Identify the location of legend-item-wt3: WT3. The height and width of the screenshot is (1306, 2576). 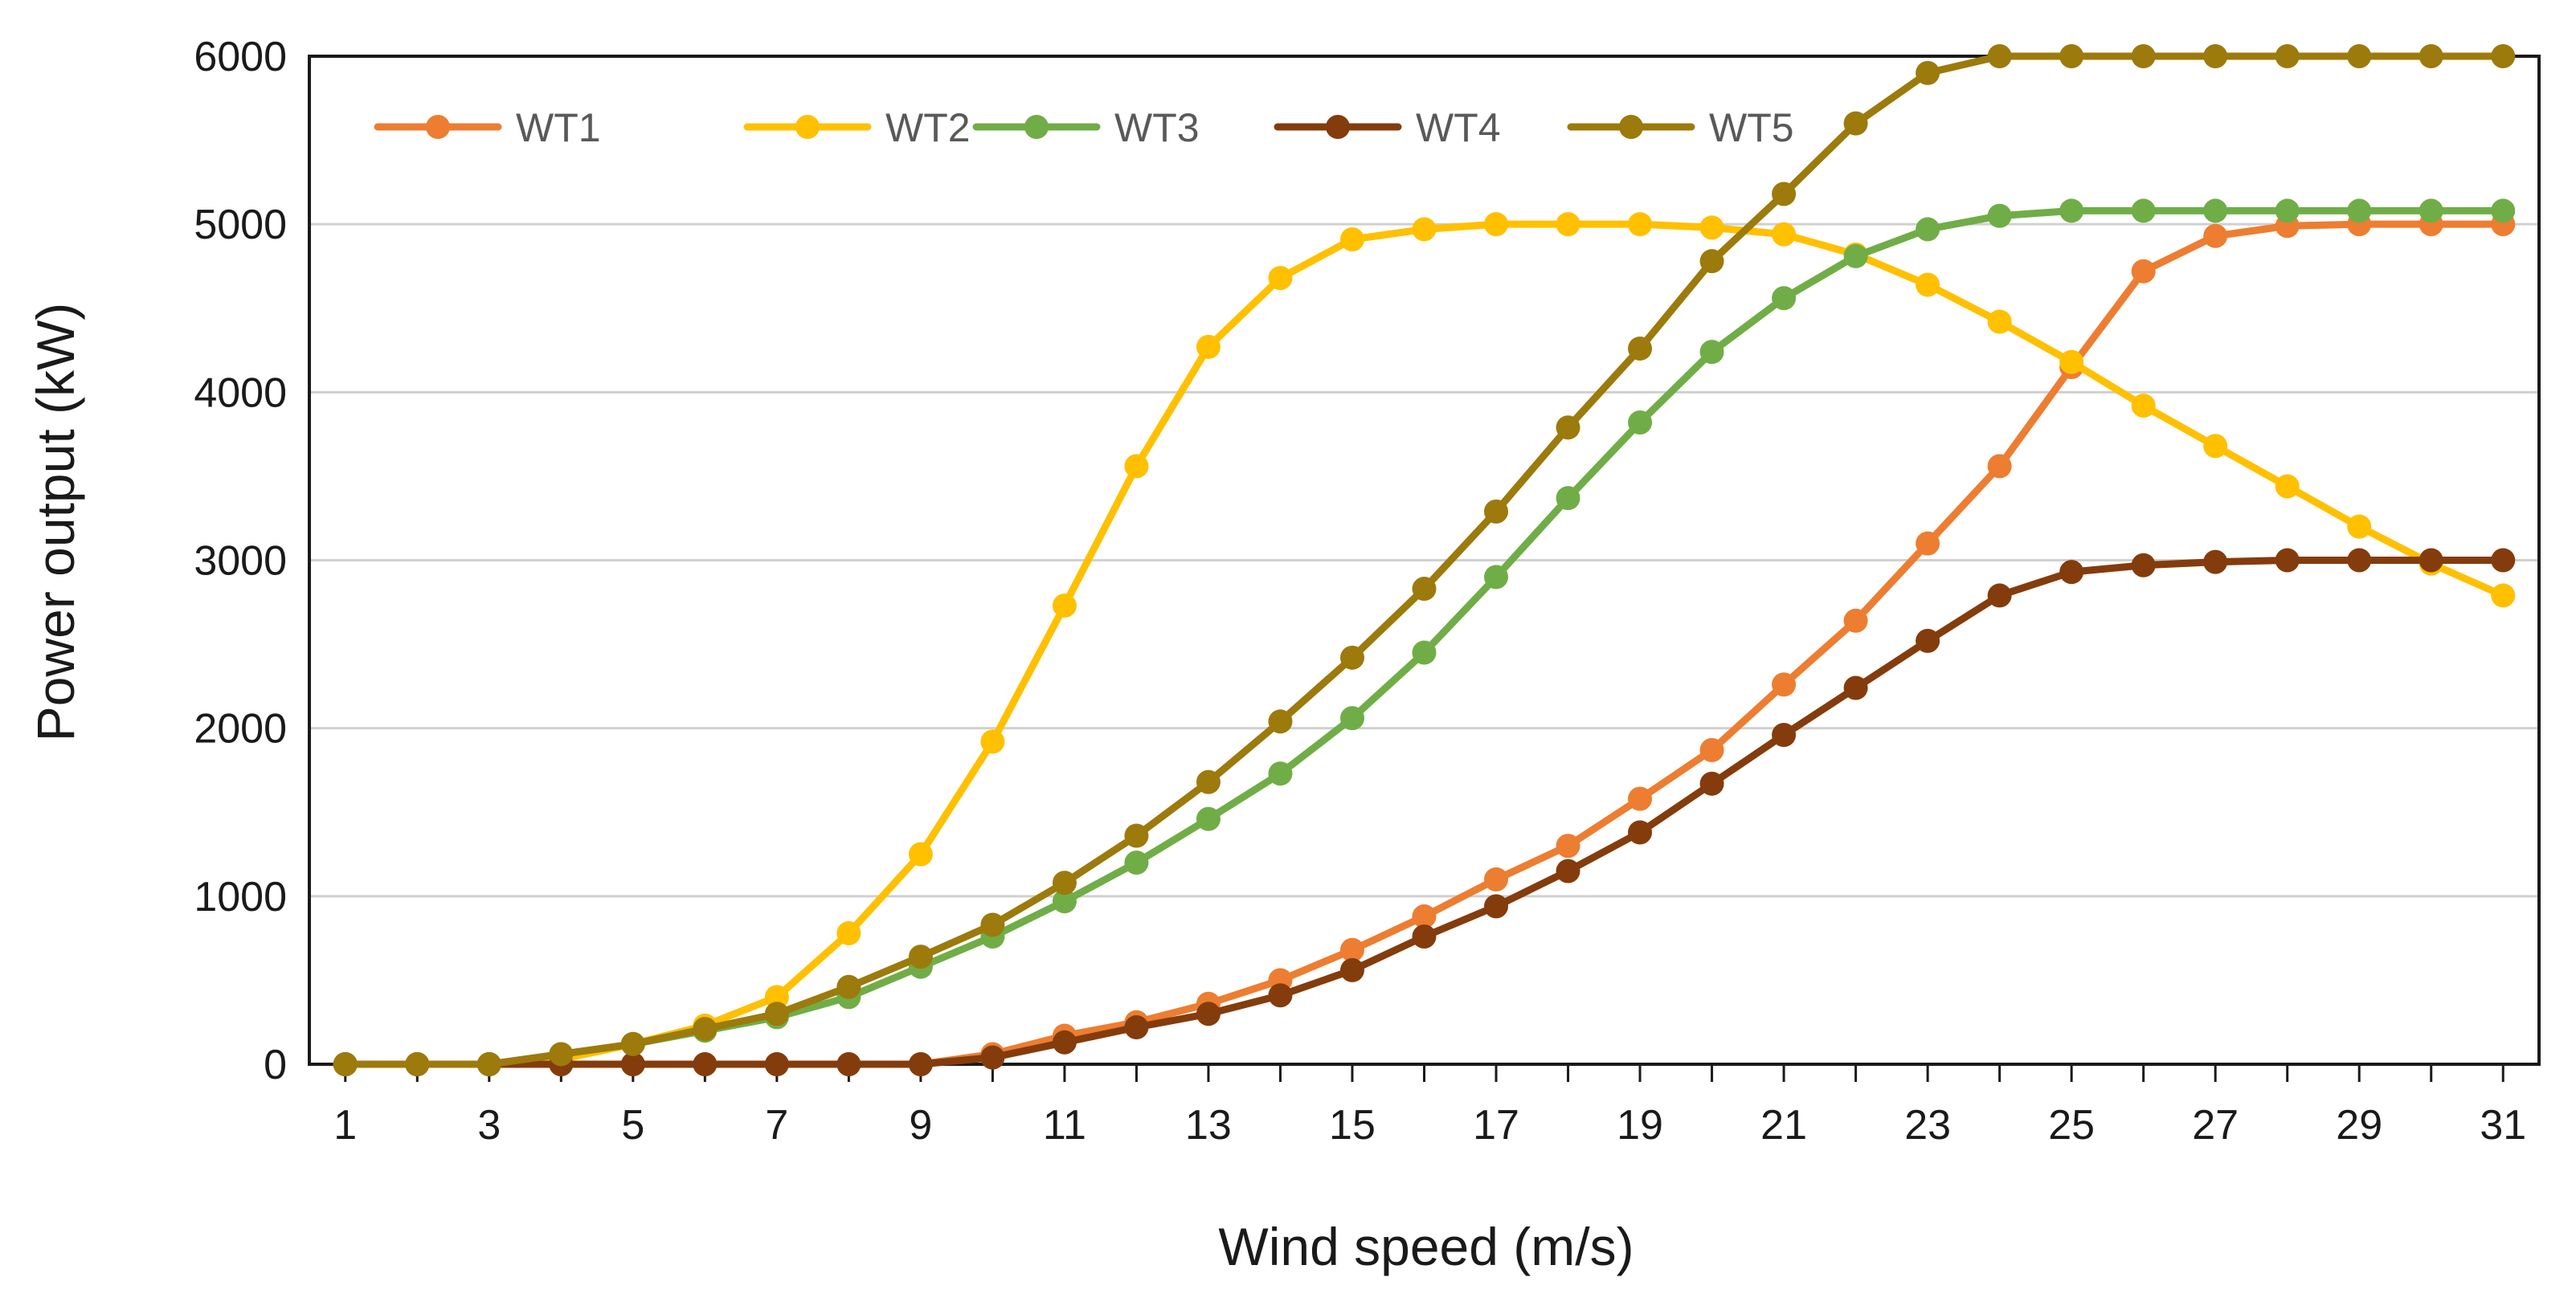
(1086, 127).